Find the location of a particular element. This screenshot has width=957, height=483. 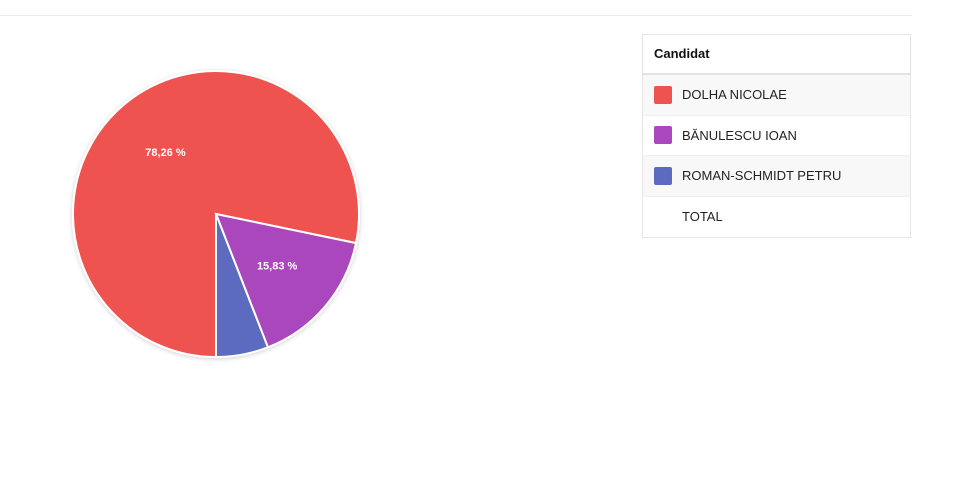

legend-label: DOLHA NICOLAE is located at coordinates (734, 95).